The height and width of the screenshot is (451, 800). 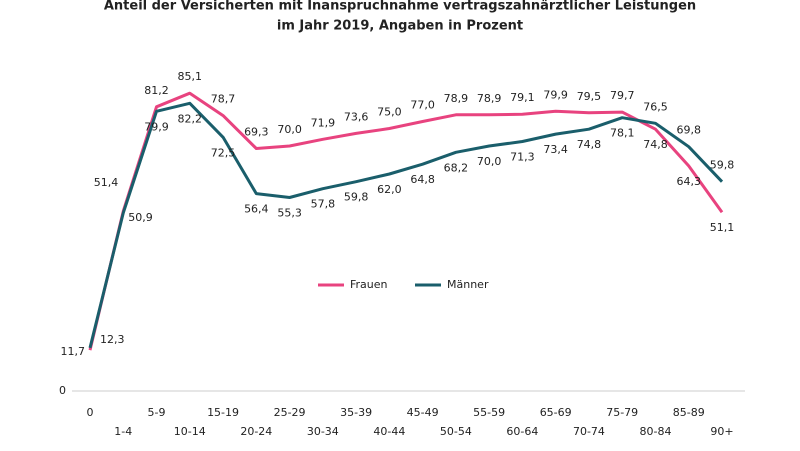 What do you see at coordinates (721, 431) in the screenshot?
I see `x-tick-label: 90+` at bounding box center [721, 431].